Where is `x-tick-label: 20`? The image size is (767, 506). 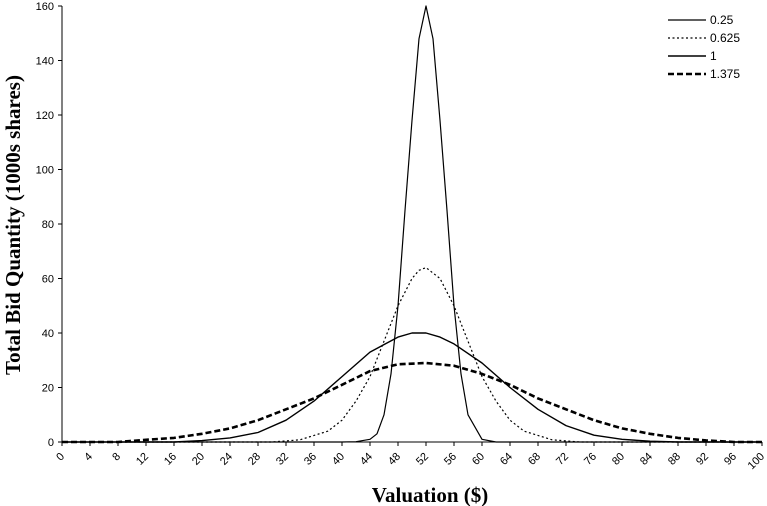
x-tick-label: 20 is located at coordinates (198, 459).